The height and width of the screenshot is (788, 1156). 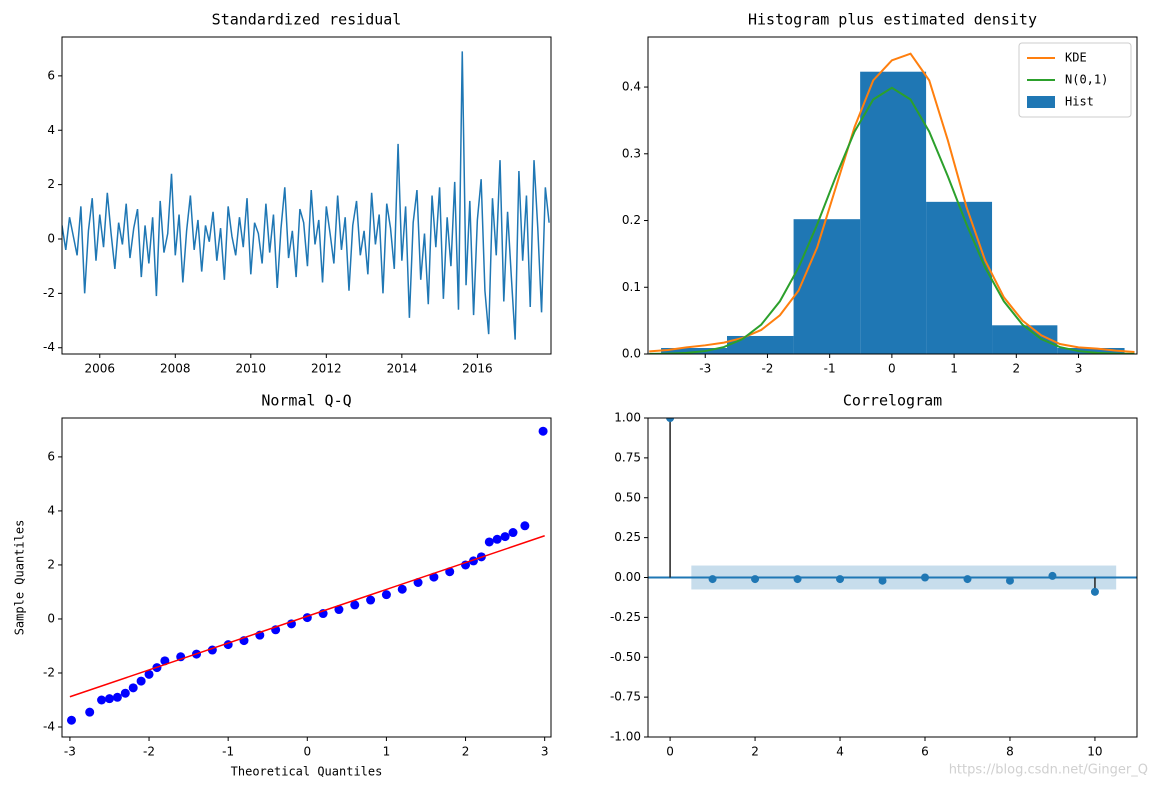 What do you see at coordinates (625, 617) in the screenshot?
I see `y-tick-label: -0.25` at bounding box center [625, 617].